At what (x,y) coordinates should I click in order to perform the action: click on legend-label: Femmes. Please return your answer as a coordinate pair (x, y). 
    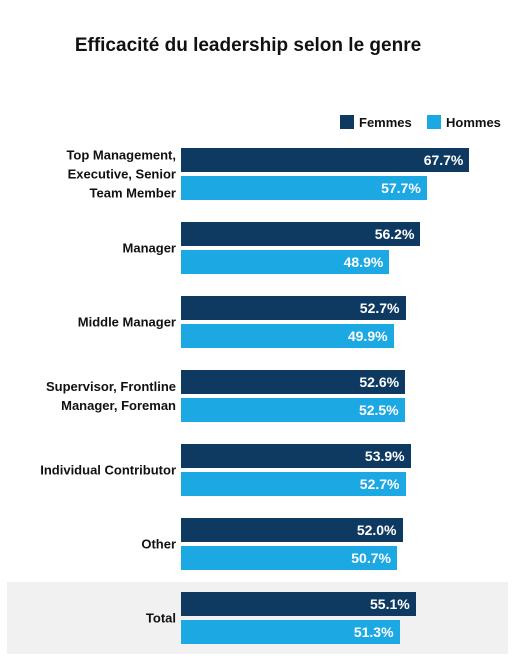
    Looking at the image, I should click on (385, 122).